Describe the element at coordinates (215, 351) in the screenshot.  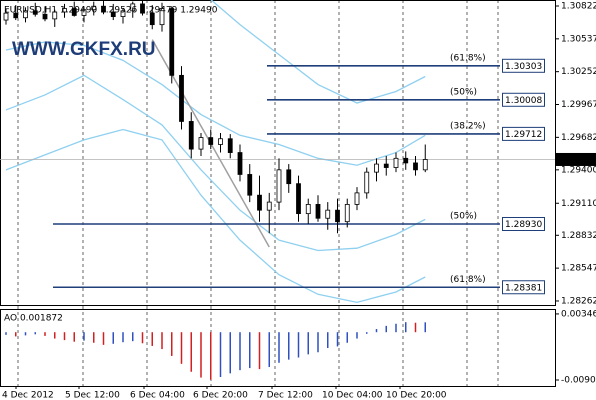
I see `indicator-plot` at that location.